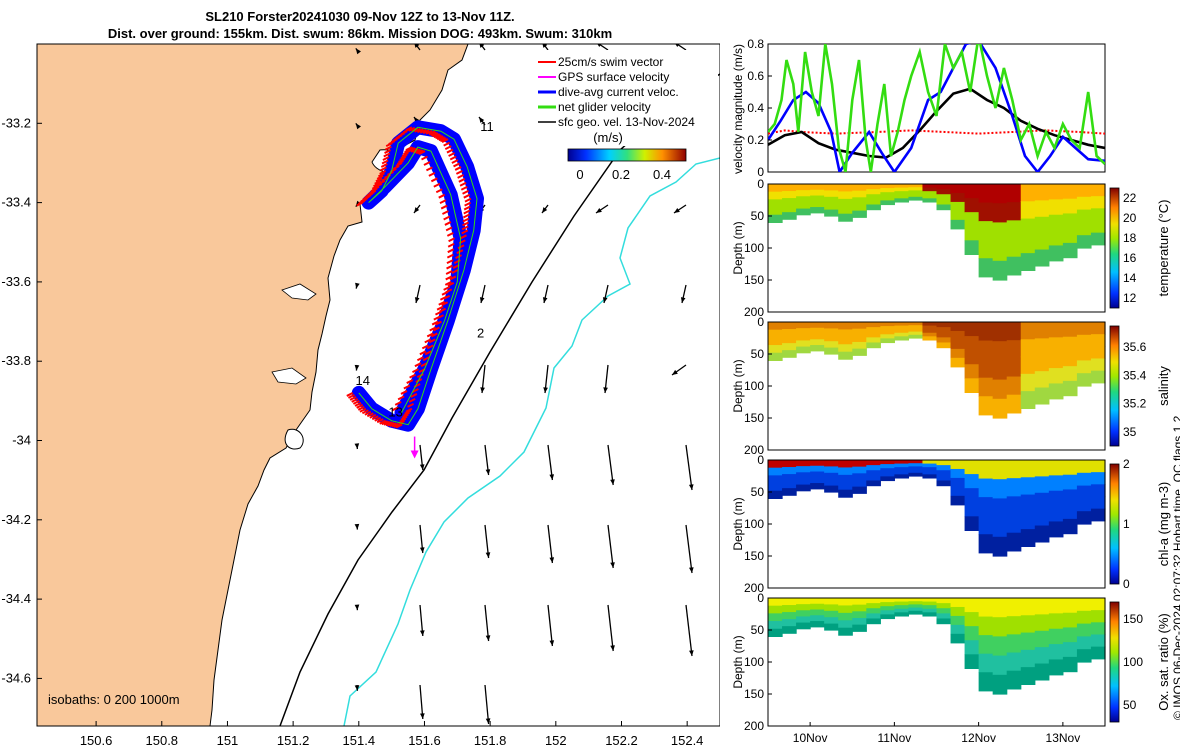 The height and width of the screenshot is (750, 1200). What do you see at coordinates (760, 460) in the screenshot?
I see `depth-tick-label: 0` at bounding box center [760, 460].